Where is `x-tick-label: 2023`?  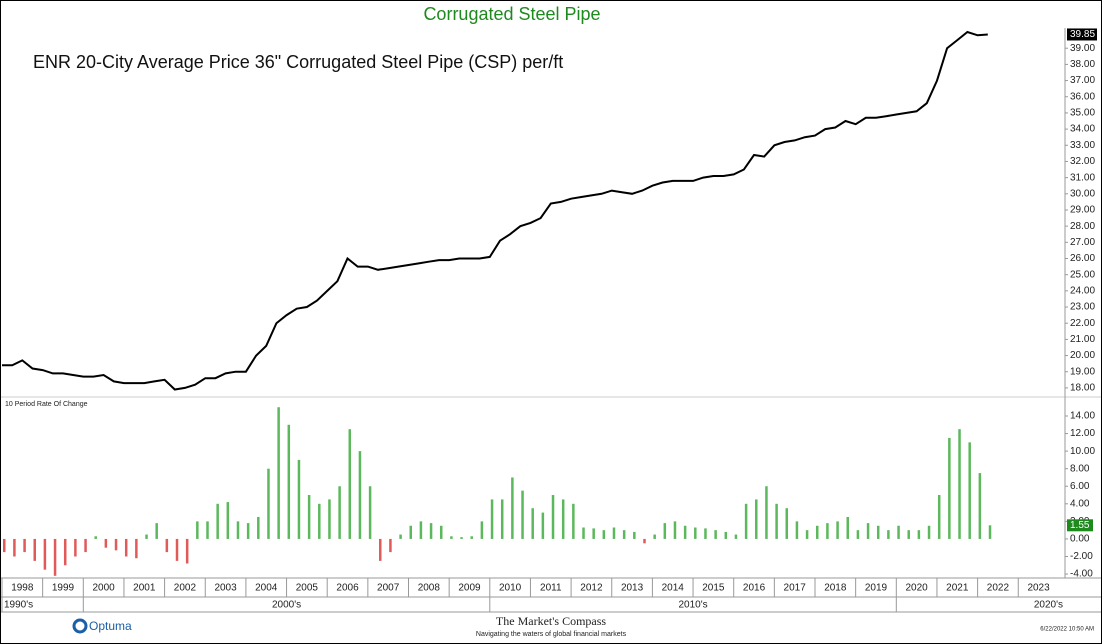
x-tick-label: 2023 is located at coordinates (1038, 588).